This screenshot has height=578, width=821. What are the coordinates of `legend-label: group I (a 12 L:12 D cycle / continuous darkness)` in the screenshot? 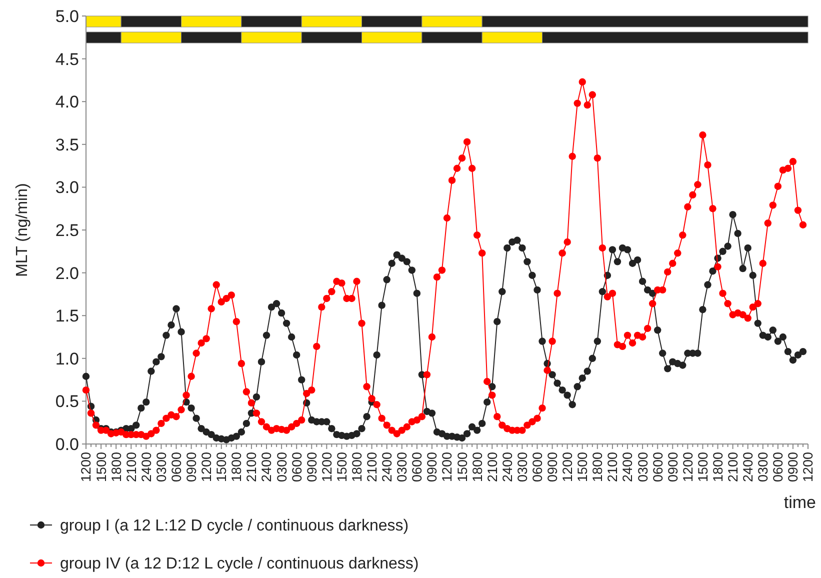 It's located at (234, 526).